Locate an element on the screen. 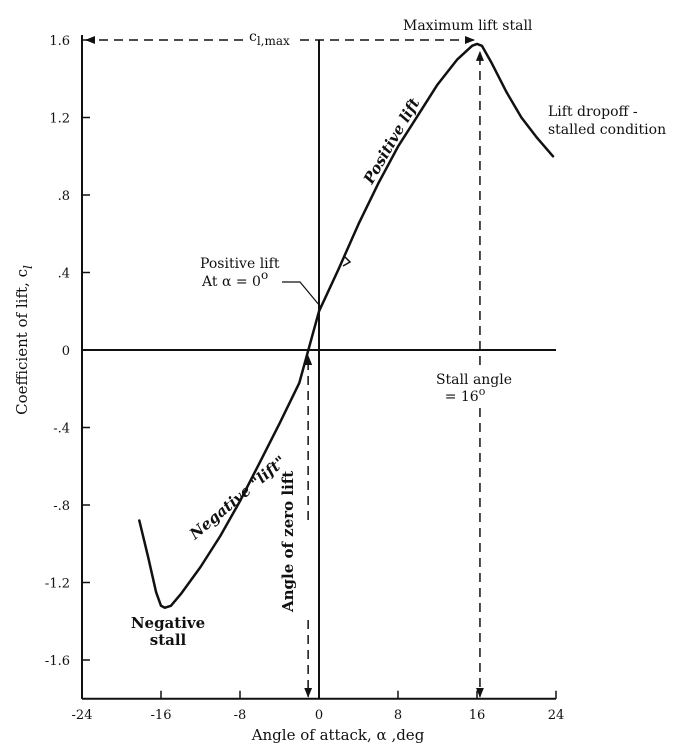 This screenshot has width=695, height=751. zero-lift-angle-label: Angle of zero lift is located at coordinates (288, 542).